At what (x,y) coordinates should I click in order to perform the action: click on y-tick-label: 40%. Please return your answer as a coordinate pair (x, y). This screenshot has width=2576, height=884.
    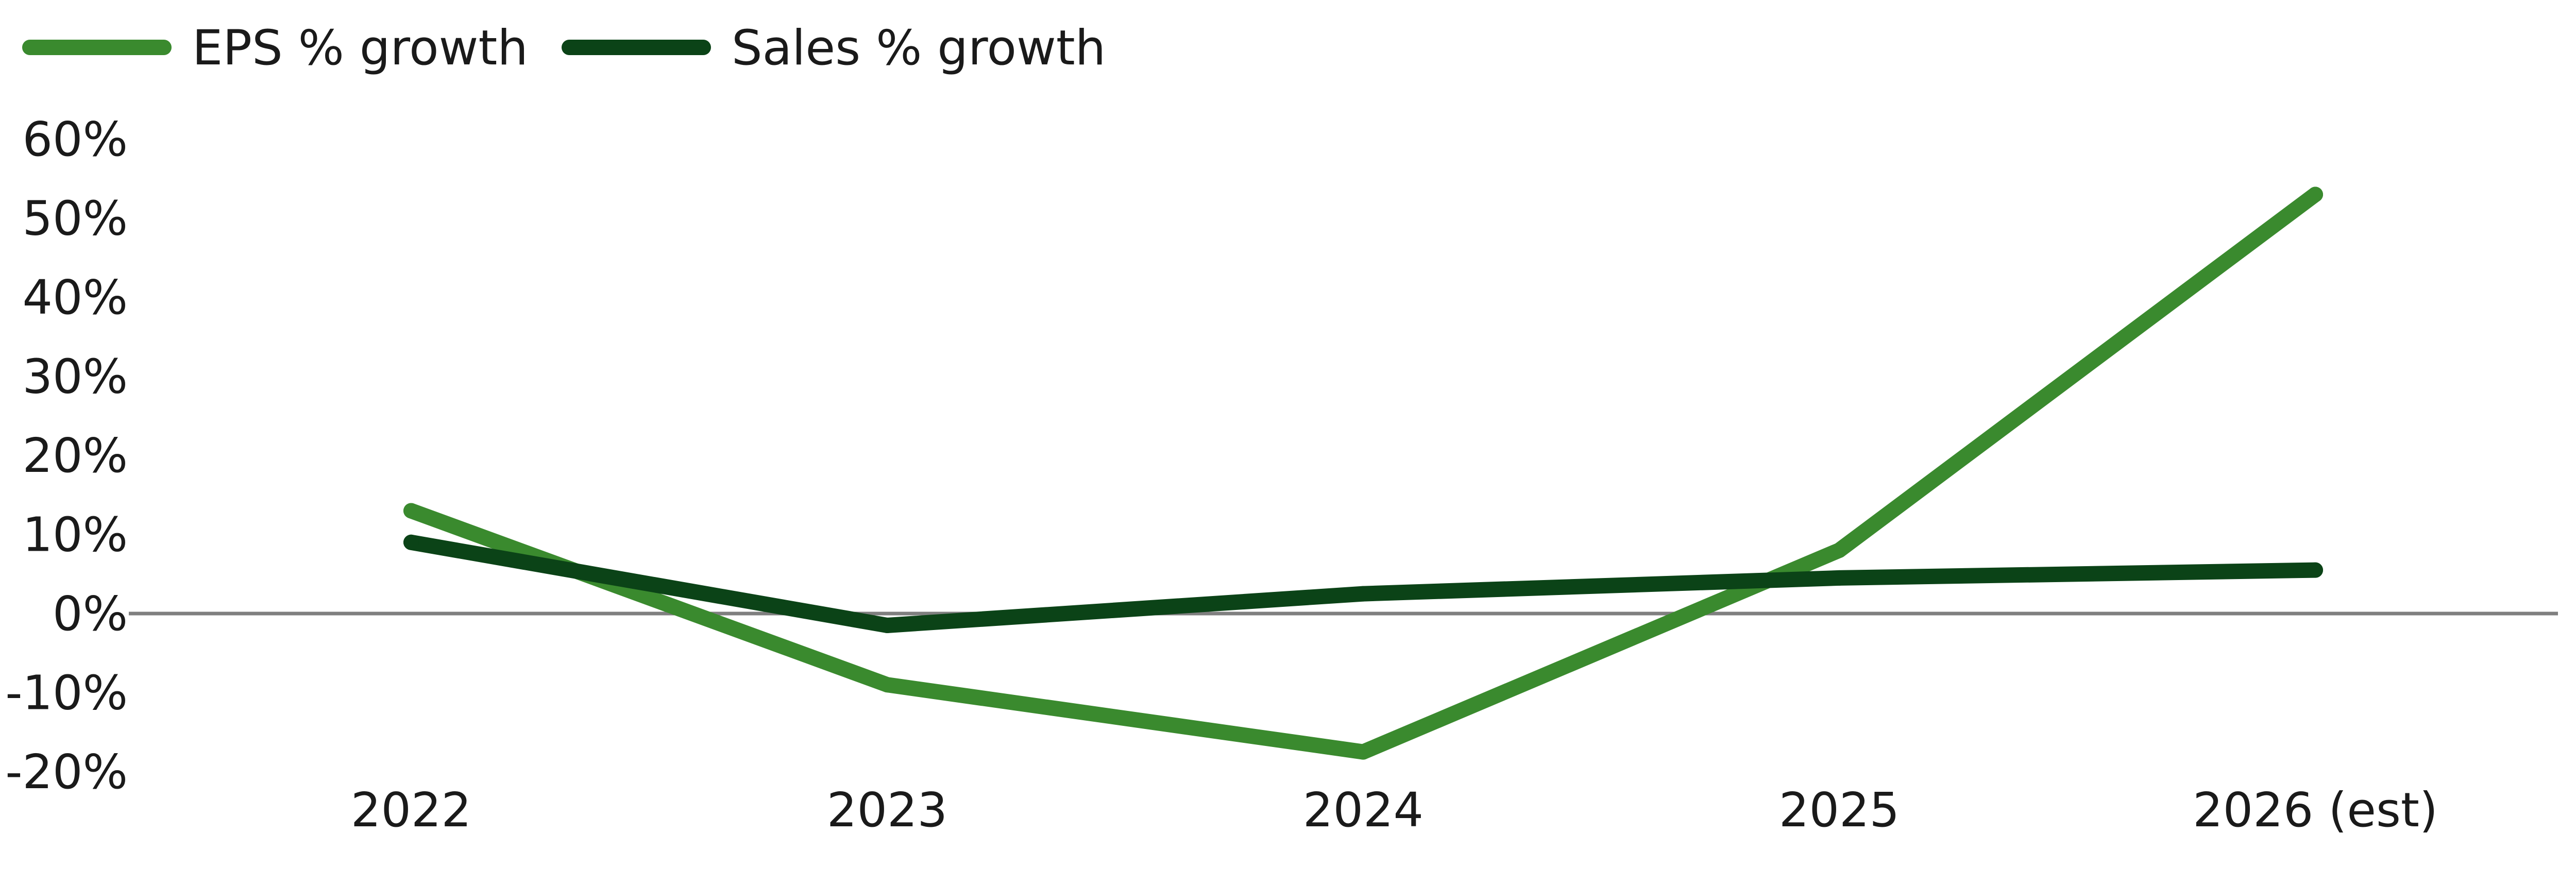
    Looking at the image, I should click on (75, 297).